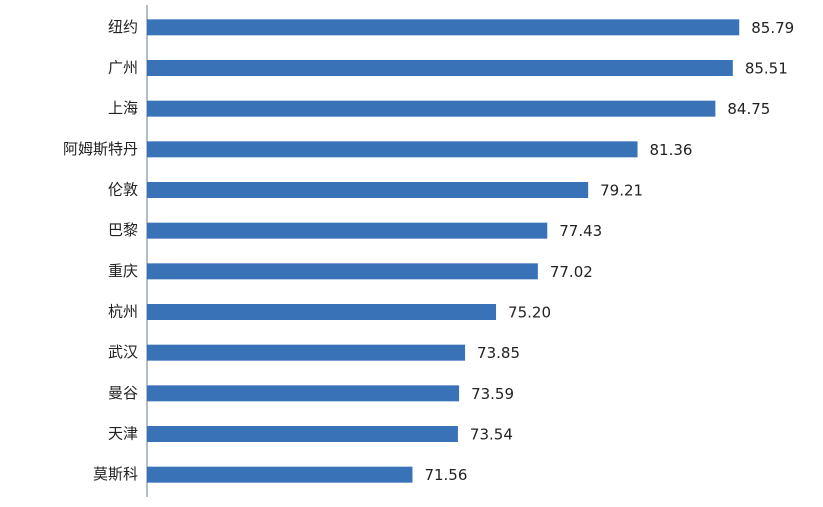 The height and width of the screenshot is (507, 823). What do you see at coordinates (123, 352) in the screenshot?
I see `y-tick-label: 武汉` at bounding box center [123, 352].